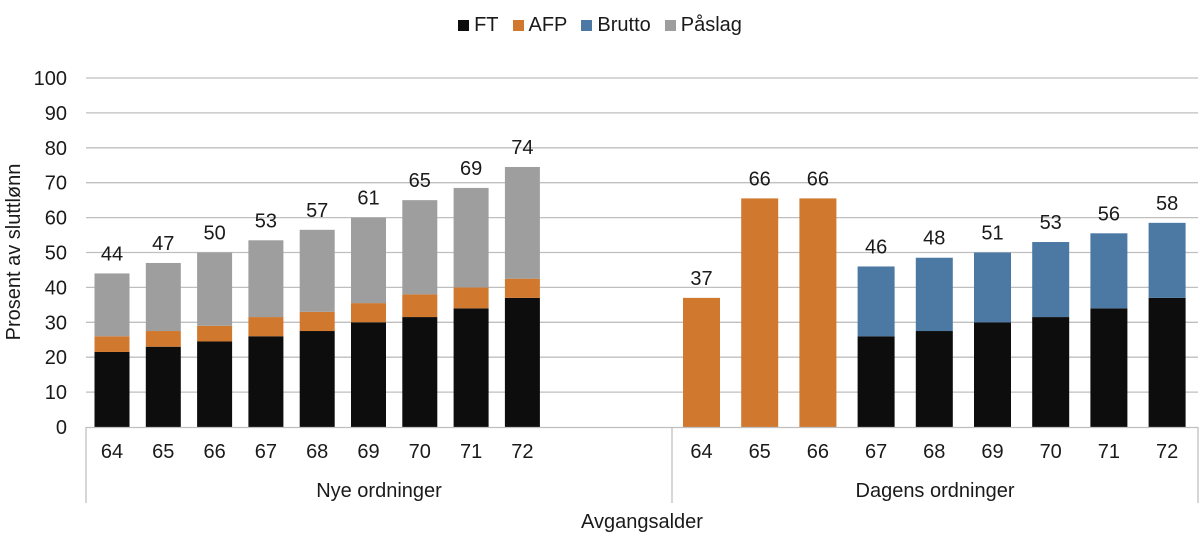 Image resolution: width=1200 pixels, height=550 pixels. Describe the element at coordinates (1167, 204) in the screenshot. I see `total-data-label: 58` at that location.